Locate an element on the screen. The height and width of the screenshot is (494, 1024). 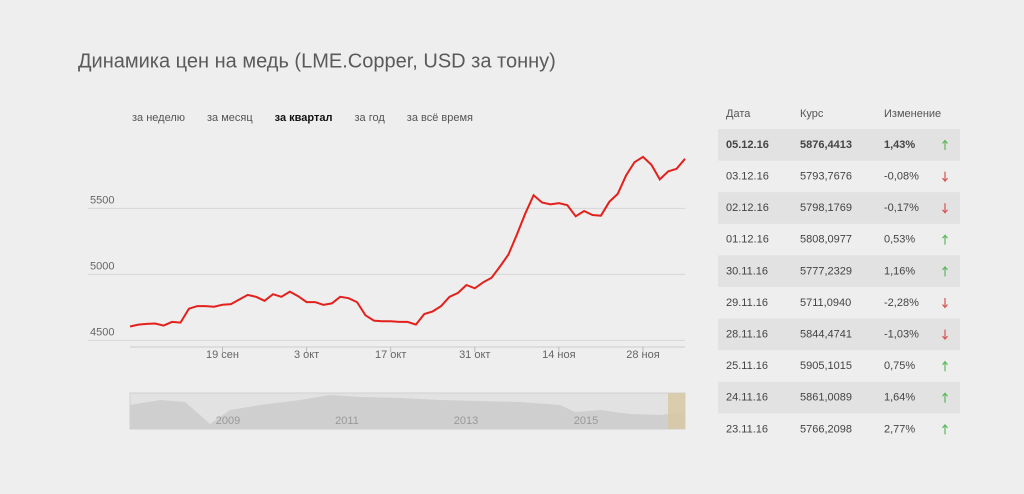
table-cell: 5793,7676 is located at coordinates (826, 177).